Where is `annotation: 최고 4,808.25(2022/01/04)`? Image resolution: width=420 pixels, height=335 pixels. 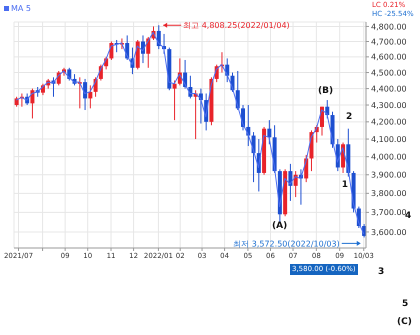 annotation: 최고 4,808.25(2022/01/04) is located at coordinates (236, 25).